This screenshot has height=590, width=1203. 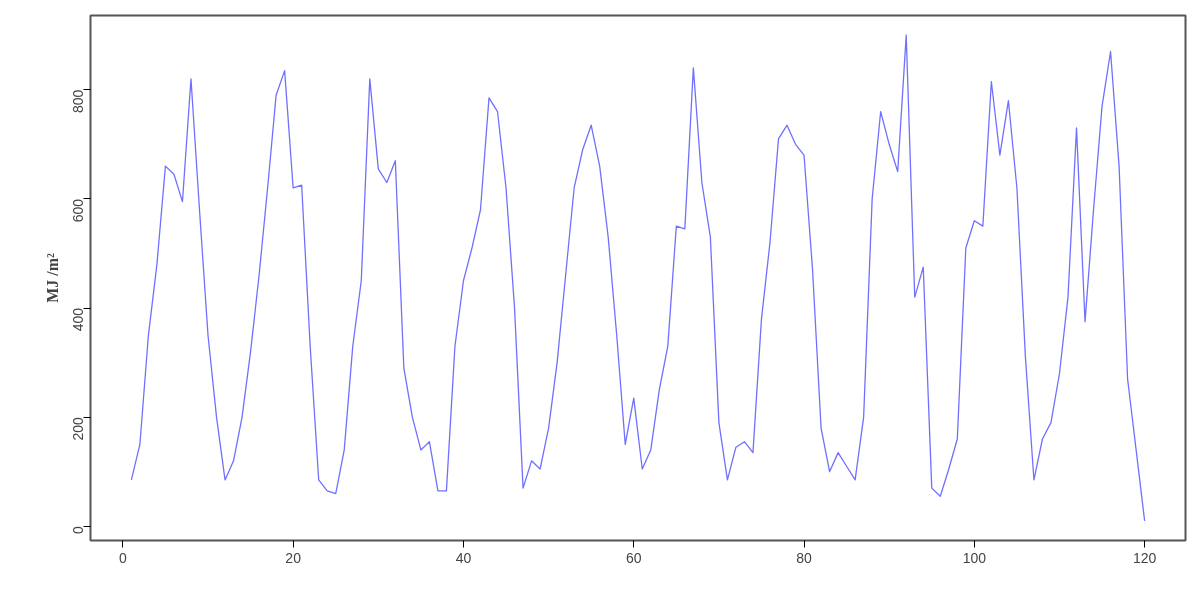 What do you see at coordinates (974, 557) in the screenshot?
I see `x-tick-label: 100` at bounding box center [974, 557].